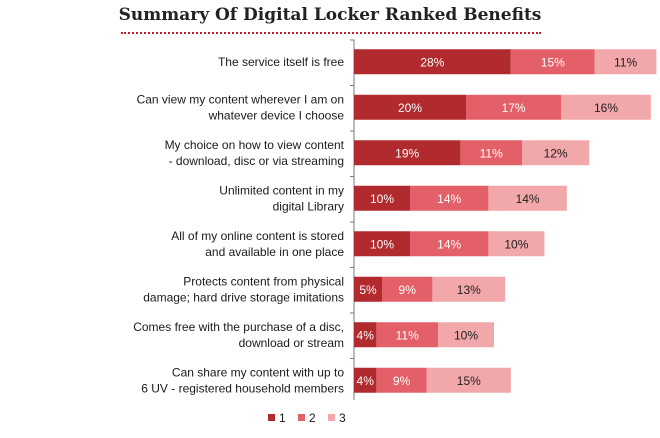 The width and height of the screenshot is (660, 438). What do you see at coordinates (282, 418) in the screenshot?
I see `legend-label: 1` at bounding box center [282, 418].